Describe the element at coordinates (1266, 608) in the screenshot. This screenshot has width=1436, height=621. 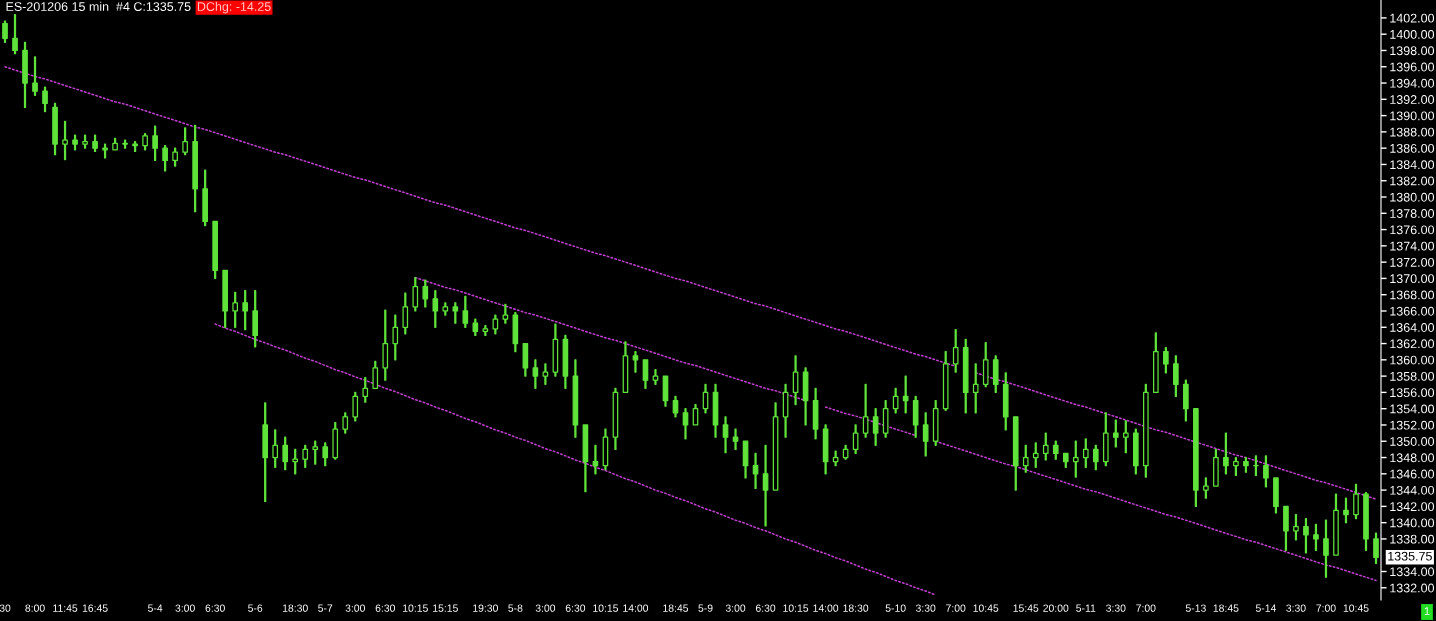
I see `x-tick-label: 5-14` at that location.